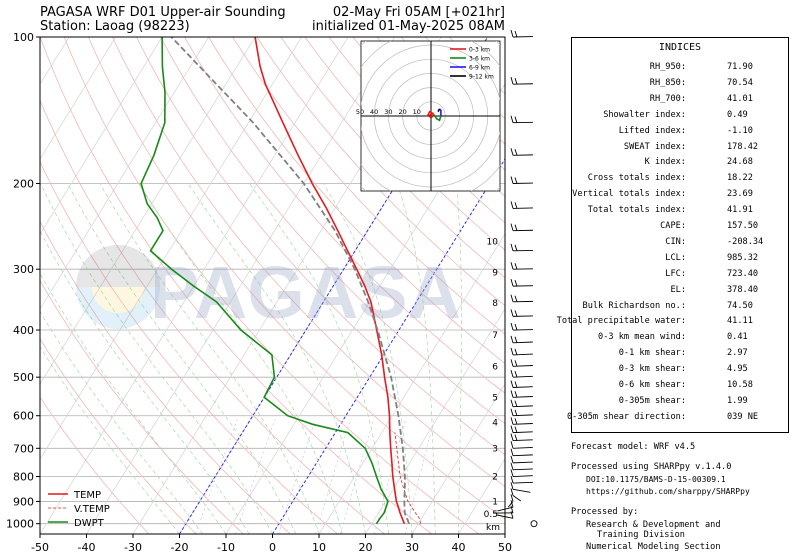 Image resolution: width=802 pixels, height=560 pixels. Describe the element at coordinates (675, 257) in the screenshot. I see `indices-row-label: LCL:` at that location.